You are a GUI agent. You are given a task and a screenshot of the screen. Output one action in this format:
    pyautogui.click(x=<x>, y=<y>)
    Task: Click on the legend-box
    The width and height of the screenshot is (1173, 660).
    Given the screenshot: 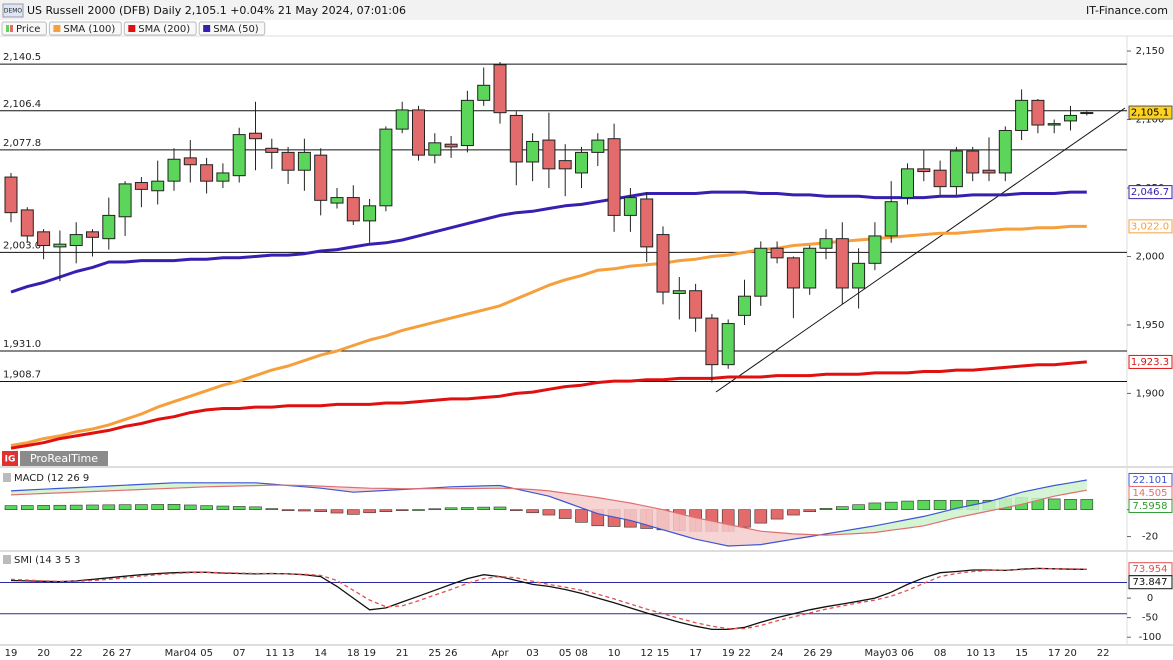 What is the action you would take?
    pyautogui.click(x=85, y=28)
    